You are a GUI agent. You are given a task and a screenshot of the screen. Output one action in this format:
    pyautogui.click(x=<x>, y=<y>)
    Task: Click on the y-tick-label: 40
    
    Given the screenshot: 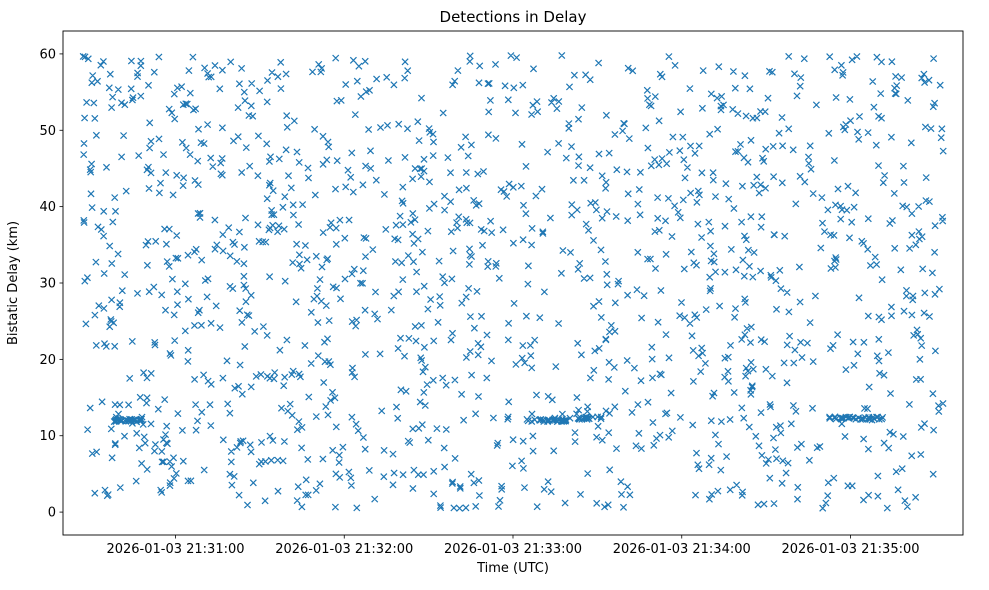 What is the action you would take?
    pyautogui.click(x=47, y=207)
    